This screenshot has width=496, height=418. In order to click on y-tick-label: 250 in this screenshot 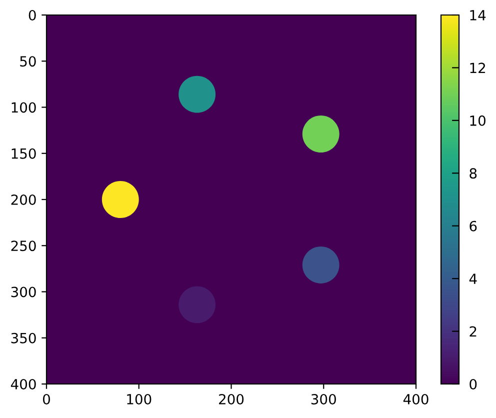, I will do `click(23, 246)`.